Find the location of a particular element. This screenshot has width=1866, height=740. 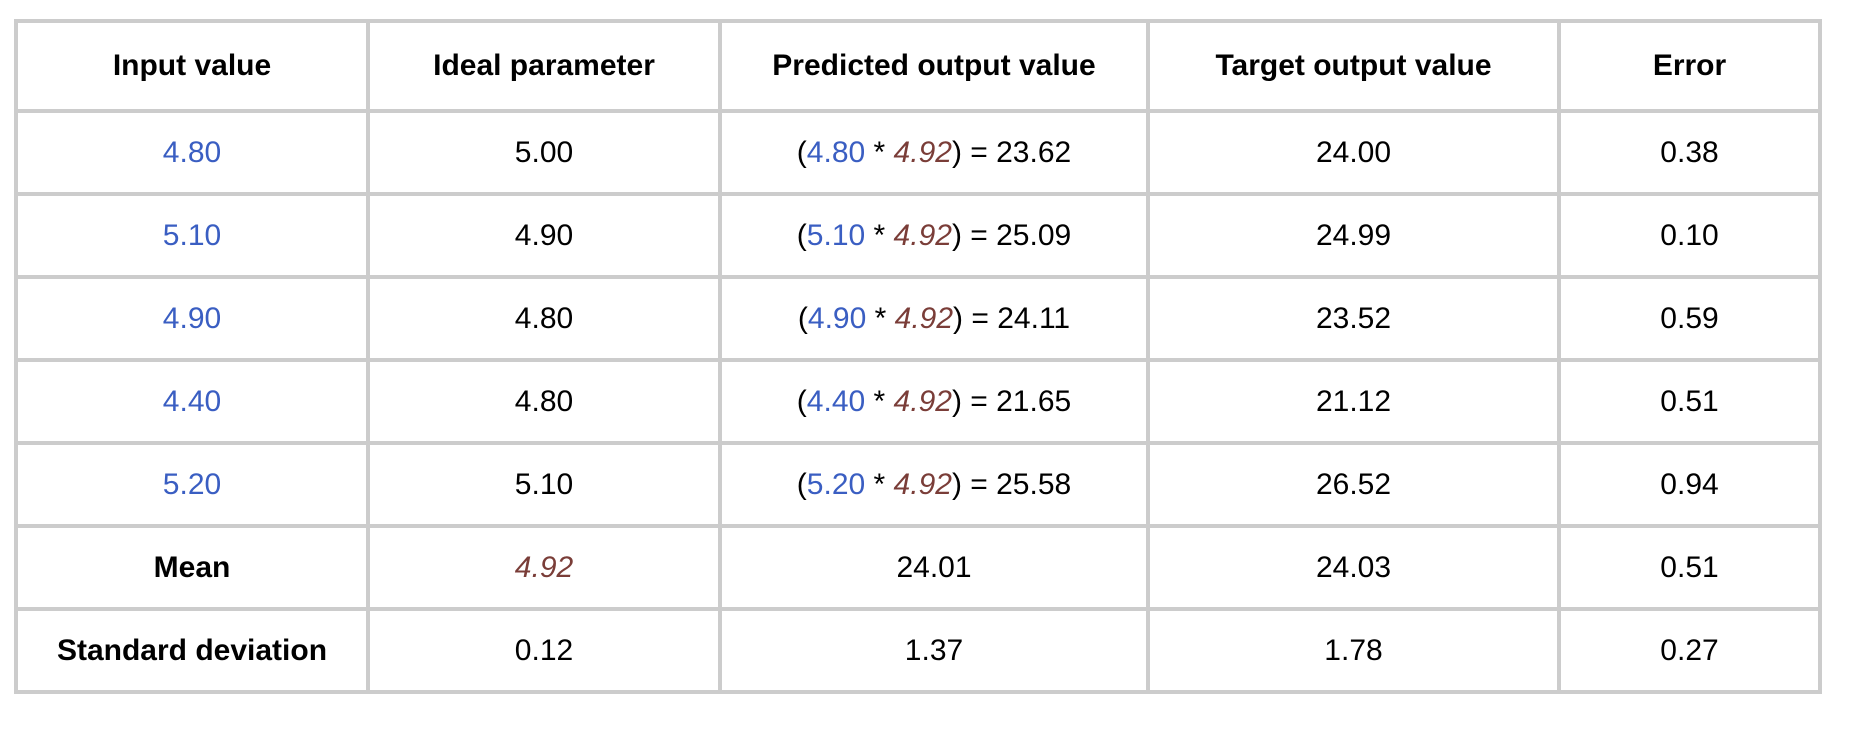

input-value-cell: 4.40 is located at coordinates (192, 401).